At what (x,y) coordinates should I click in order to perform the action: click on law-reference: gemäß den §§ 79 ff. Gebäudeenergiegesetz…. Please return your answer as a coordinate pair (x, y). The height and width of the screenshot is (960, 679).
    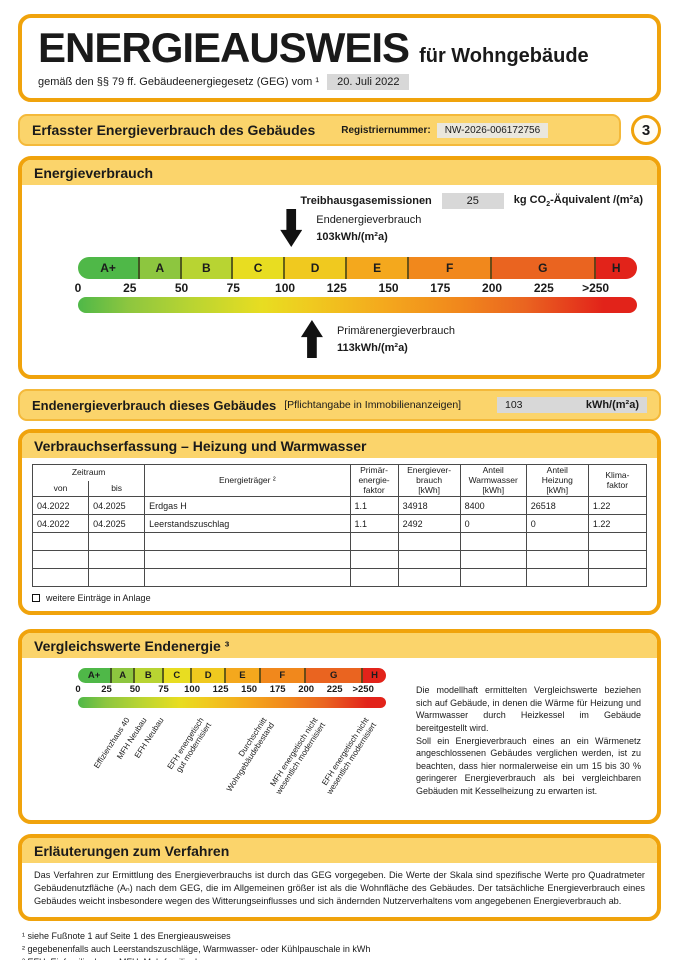
    Looking at the image, I should click on (179, 82).